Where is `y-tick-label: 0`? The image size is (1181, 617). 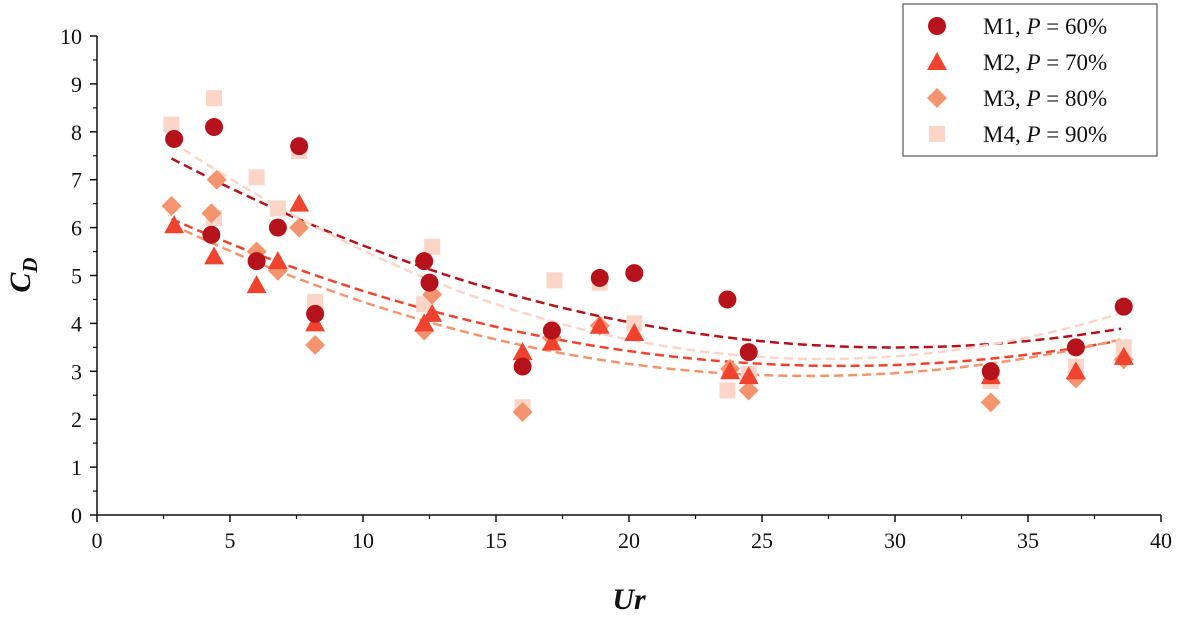
y-tick-label: 0 is located at coordinates (76, 515).